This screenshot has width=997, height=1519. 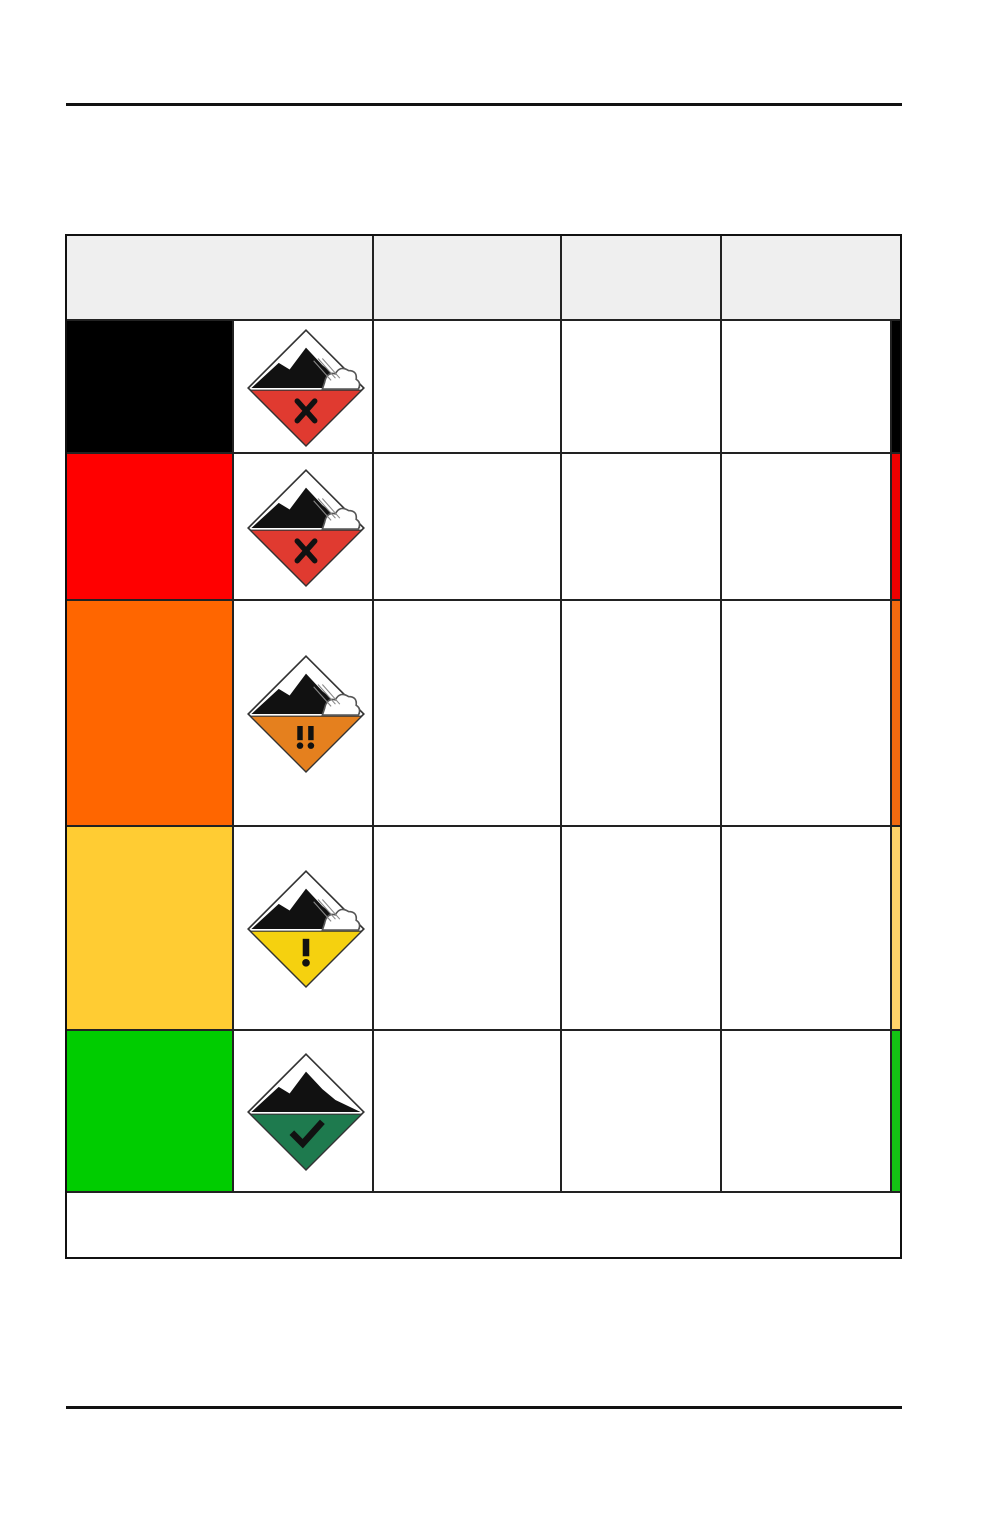 I want to click on bottom-rule, so click(x=484, y=1407).